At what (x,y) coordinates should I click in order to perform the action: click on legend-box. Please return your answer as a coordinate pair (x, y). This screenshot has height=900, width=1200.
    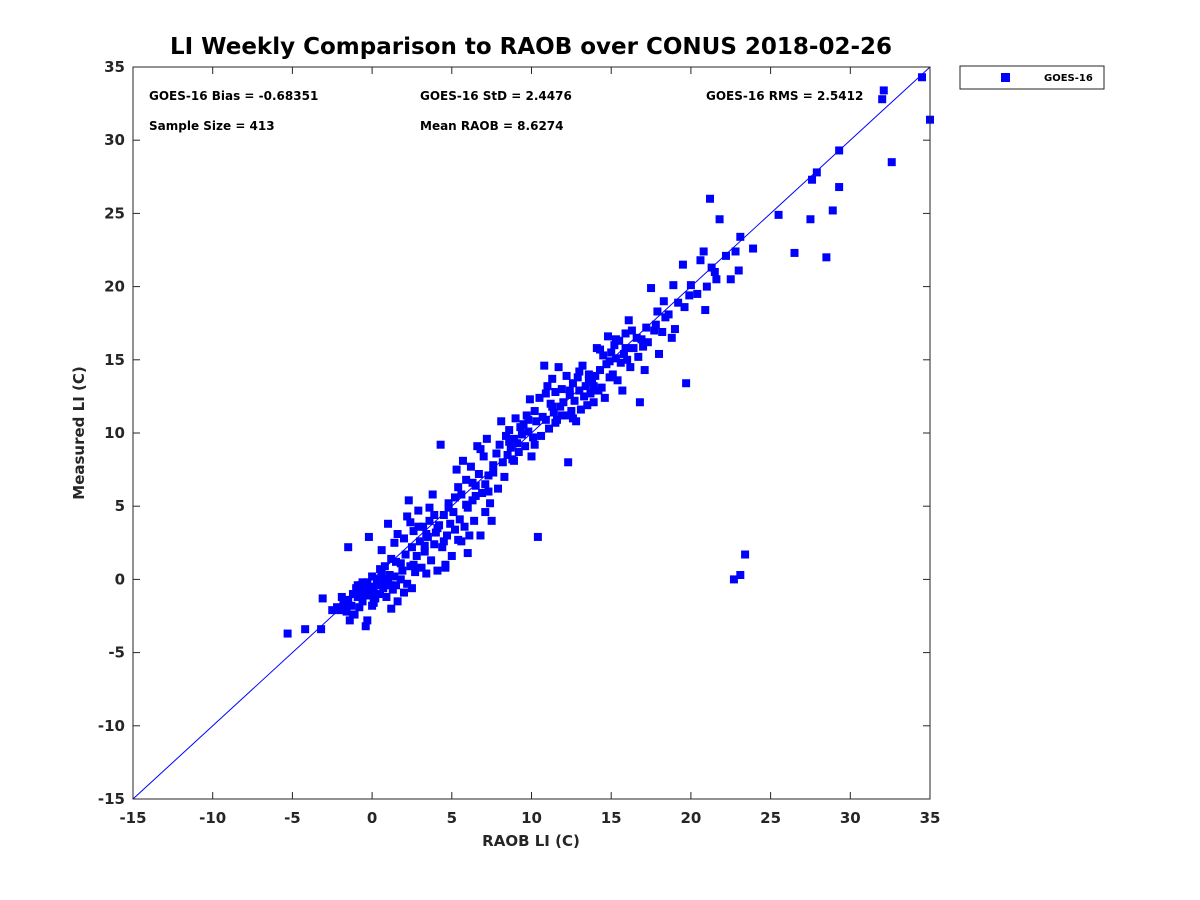
    Looking at the image, I should click on (1032, 77).